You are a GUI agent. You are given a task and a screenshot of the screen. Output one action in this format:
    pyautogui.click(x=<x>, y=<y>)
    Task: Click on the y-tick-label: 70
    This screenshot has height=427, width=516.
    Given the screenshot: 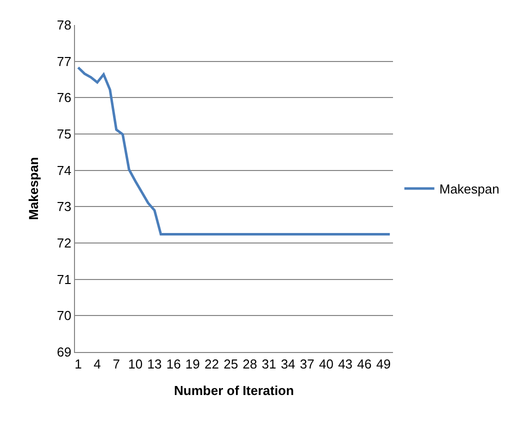 What is the action you would take?
    pyautogui.click(x=64, y=316)
    